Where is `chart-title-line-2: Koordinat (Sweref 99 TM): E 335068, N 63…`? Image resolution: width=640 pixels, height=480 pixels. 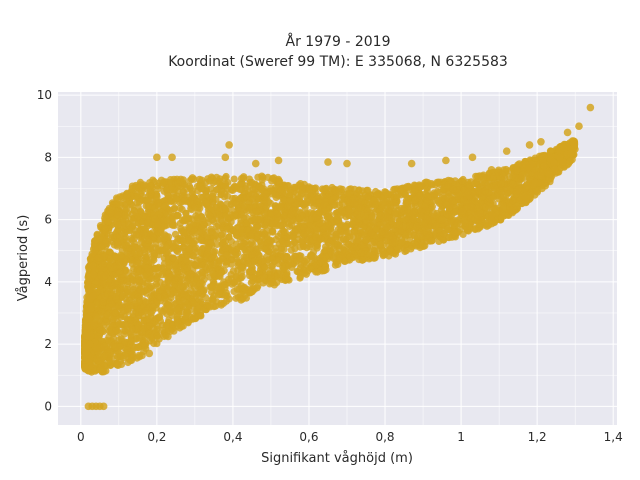
chart-title-line-2: Koordinat (Sweref 99 TM): E 335068, N 63… is located at coordinates (338, 62).